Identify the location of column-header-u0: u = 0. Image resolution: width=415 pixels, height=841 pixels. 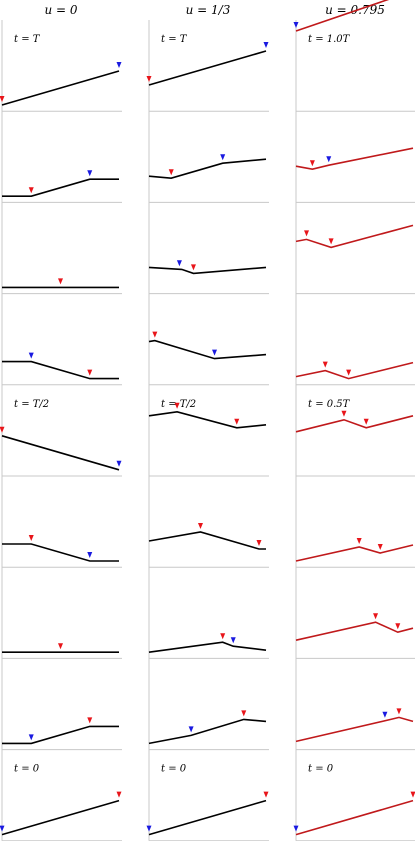
(60, 10).